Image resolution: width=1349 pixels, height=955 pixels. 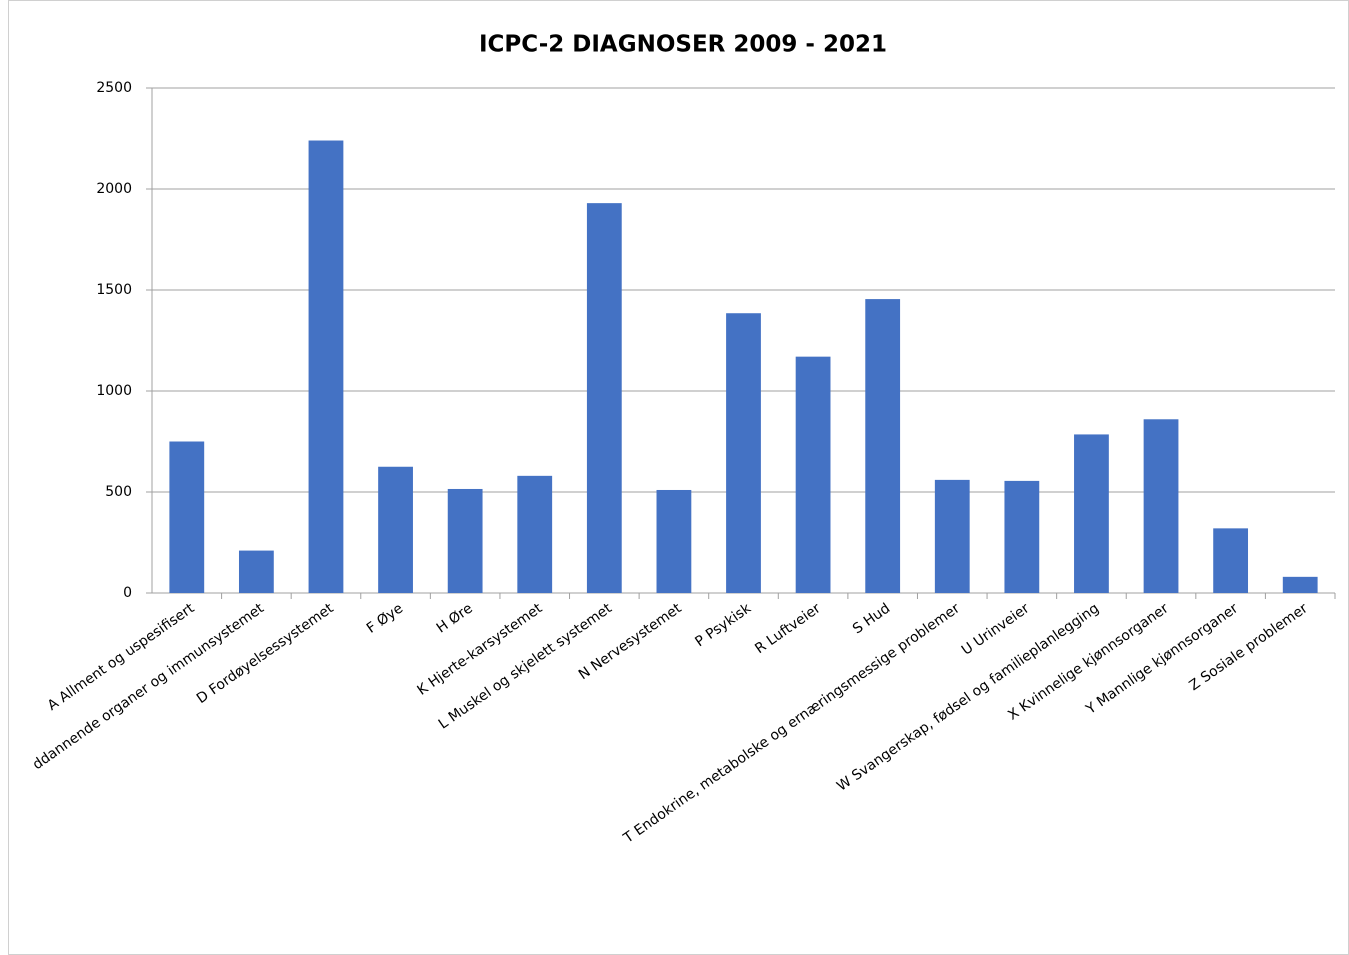 I want to click on y-tick-label: 1500, so click(x=114, y=290).